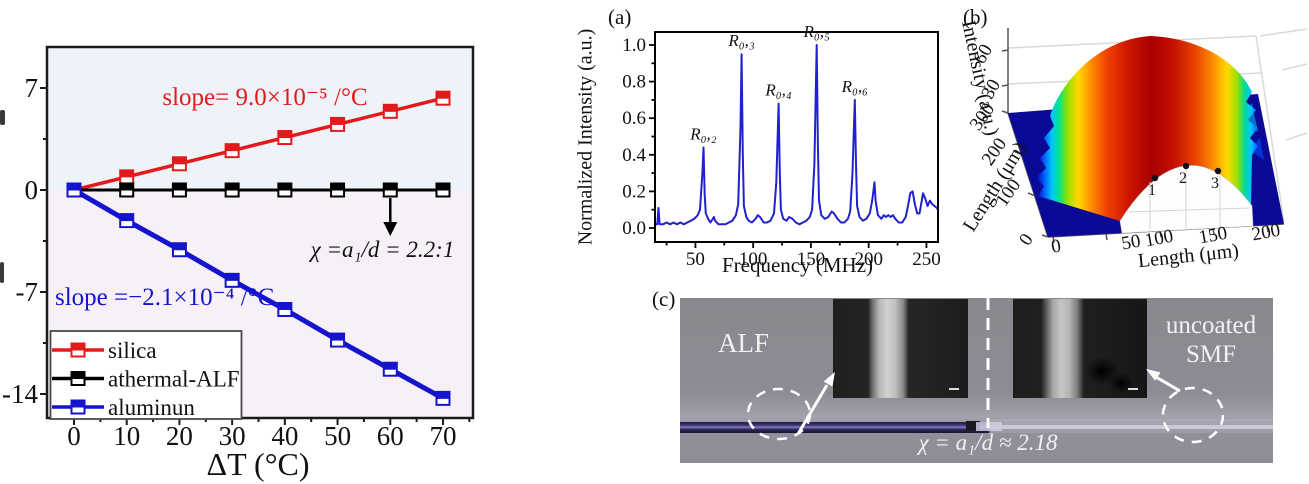 This screenshot has height=484, width=1309. What do you see at coordinates (265, 97) in the screenshot?
I see `thermal-slope-silica-label: slope= 9.0×10⁻⁵ /°C` at bounding box center [265, 97].